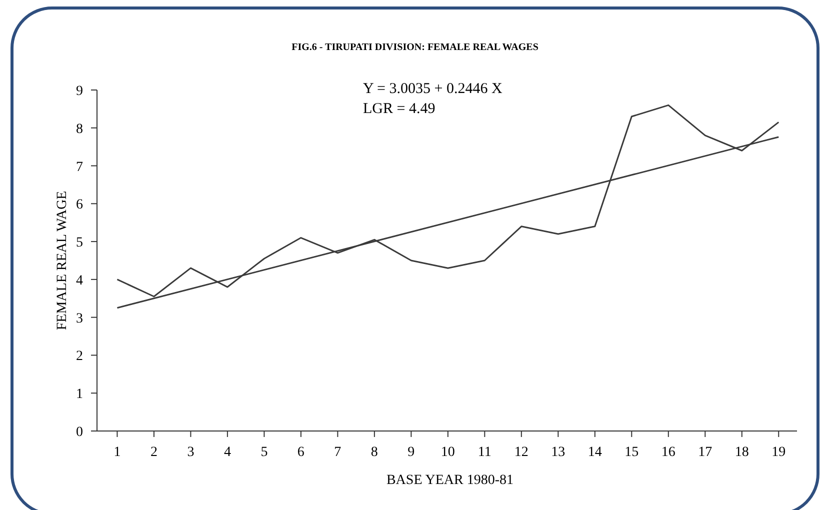  What do you see at coordinates (411, 452) in the screenshot?
I see `x-tick-label: 9` at bounding box center [411, 452].